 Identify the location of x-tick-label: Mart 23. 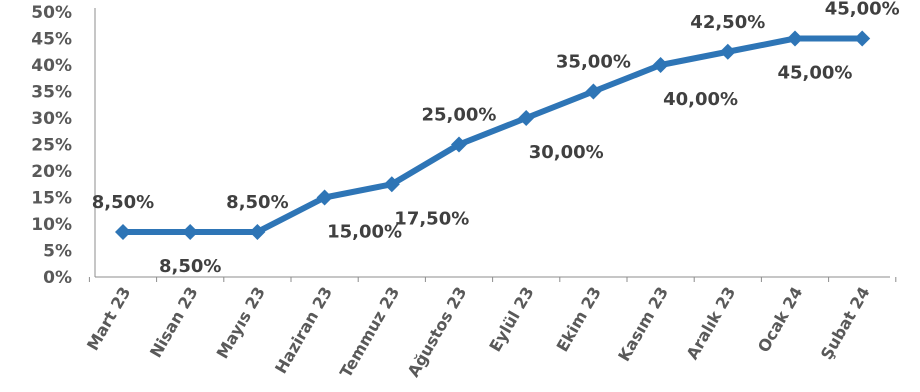
(109, 319).